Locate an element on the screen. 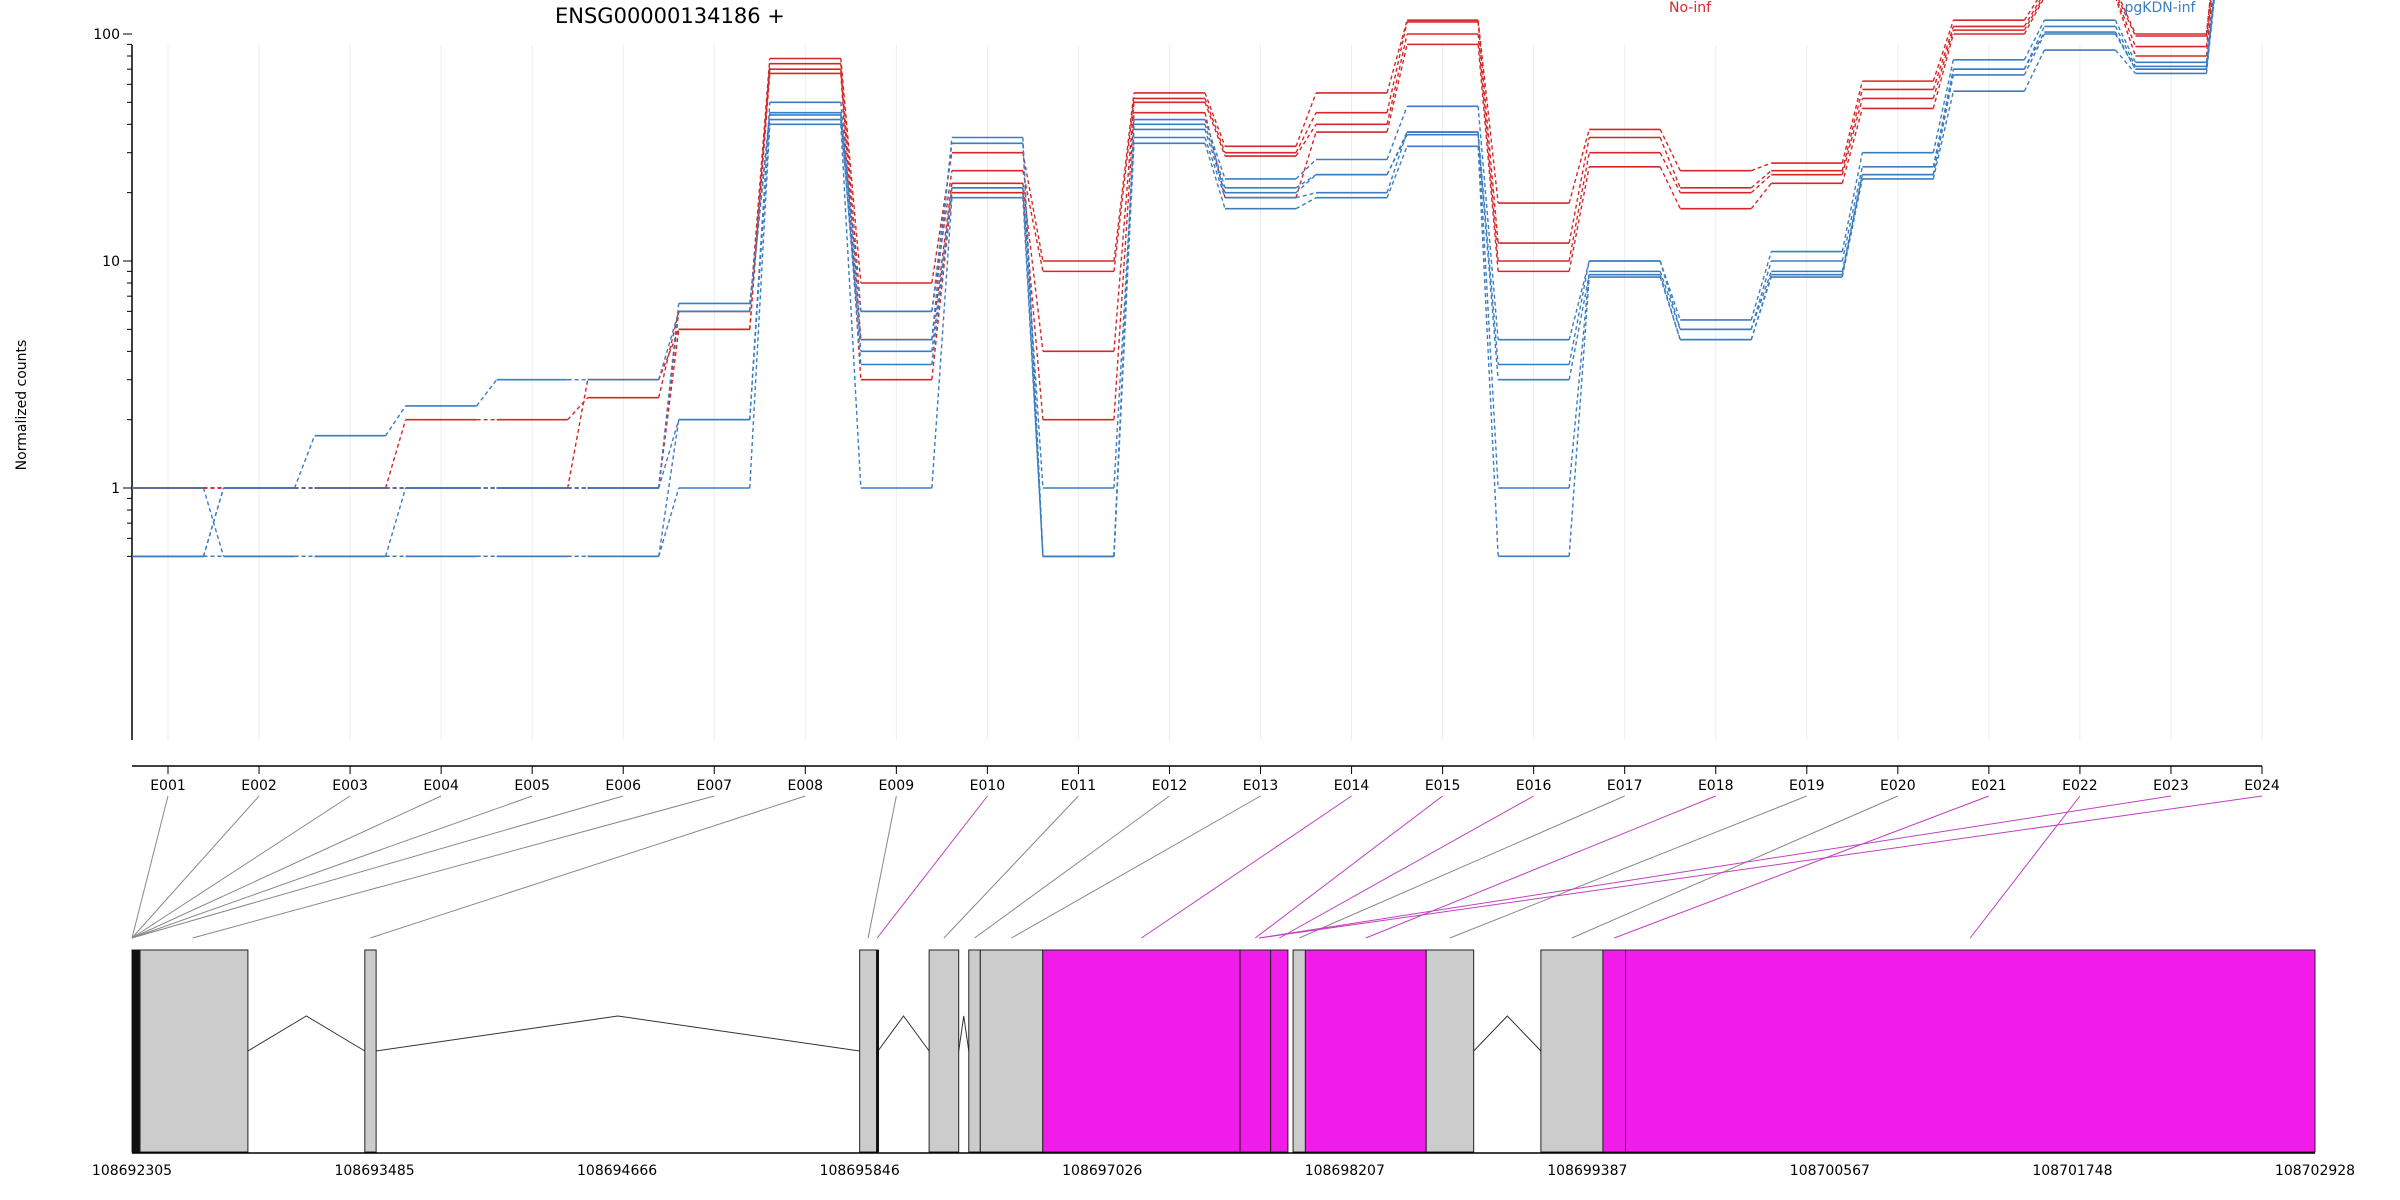 The image size is (2400, 1200). y-tick-label: 1 is located at coordinates (115, 489).